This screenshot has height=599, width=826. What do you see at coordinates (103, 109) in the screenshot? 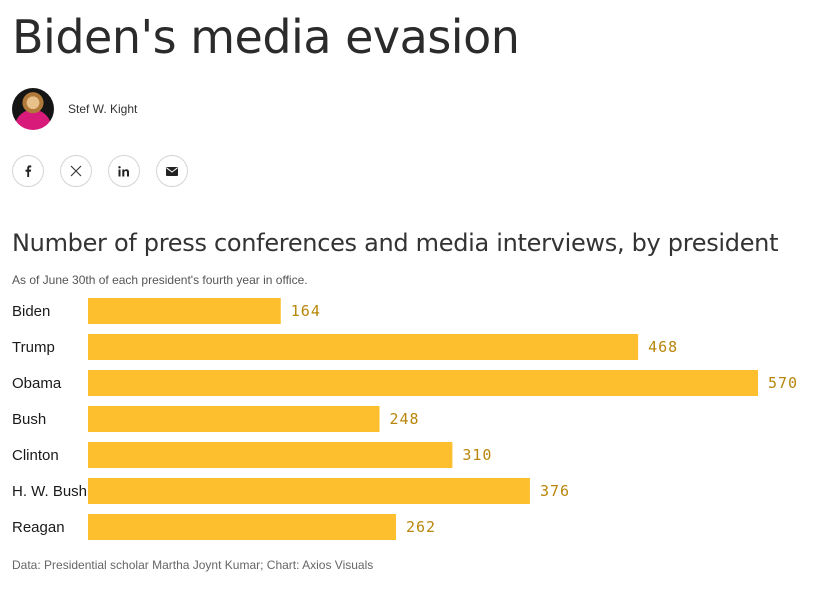
I see `author-name: Stef W. Kight` at bounding box center [103, 109].